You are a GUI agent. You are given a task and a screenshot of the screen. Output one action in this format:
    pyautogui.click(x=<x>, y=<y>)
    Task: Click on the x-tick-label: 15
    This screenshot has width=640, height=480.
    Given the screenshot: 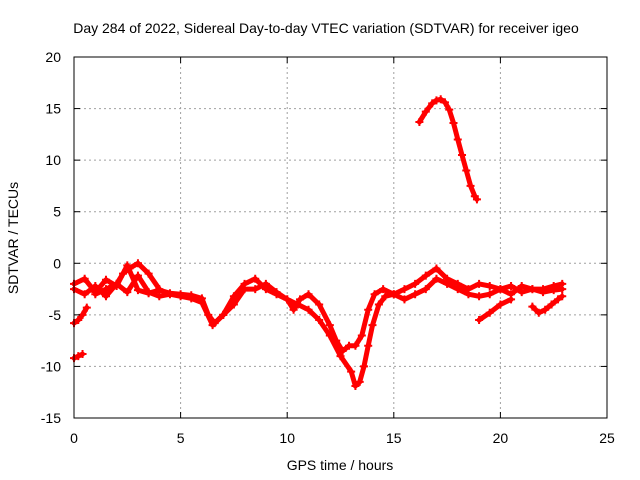 What is the action you would take?
    pyautogui.click(x=394, y=438)
    